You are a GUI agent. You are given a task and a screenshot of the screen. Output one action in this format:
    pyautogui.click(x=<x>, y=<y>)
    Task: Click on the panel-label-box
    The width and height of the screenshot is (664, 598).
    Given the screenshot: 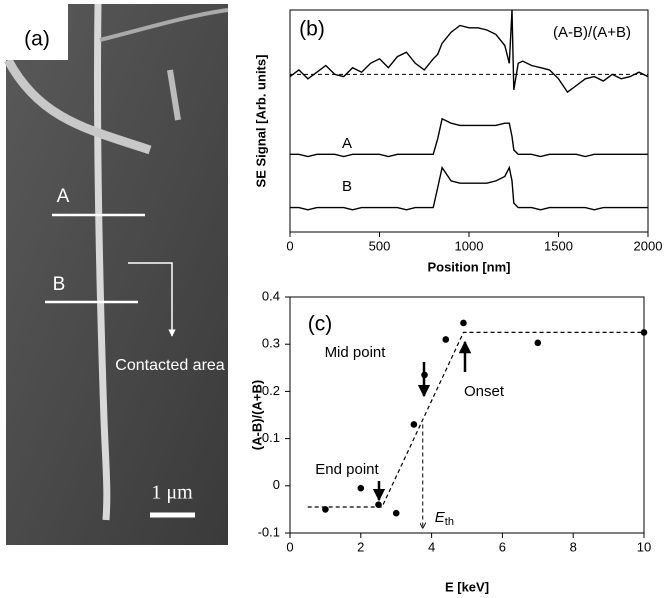 What is the action you would take?
    pyautogui.click(x=37, y=32)
    